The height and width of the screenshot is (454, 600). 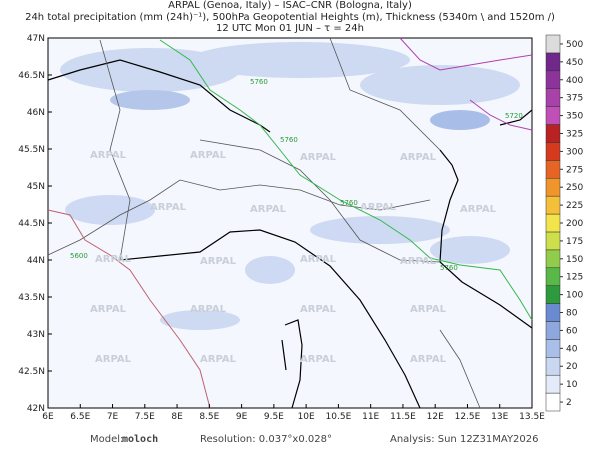 What do you see at coordinates (464, 439) in the screenshot?
I see `footer-analysis: Analysis: Sun 12Z31MAY2026` at bounding box center [464, 439].